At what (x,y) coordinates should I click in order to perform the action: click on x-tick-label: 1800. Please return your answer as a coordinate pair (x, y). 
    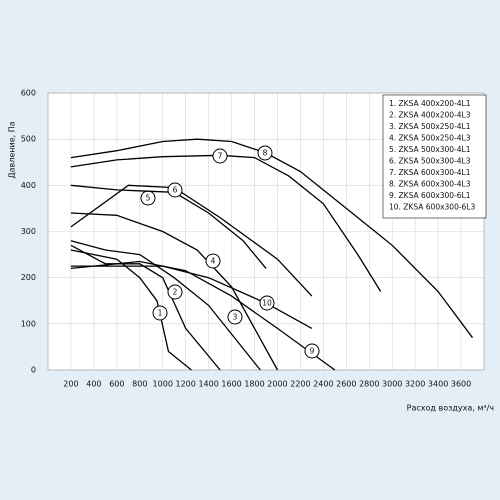
    Looking at the image, I should click on (254, 384).